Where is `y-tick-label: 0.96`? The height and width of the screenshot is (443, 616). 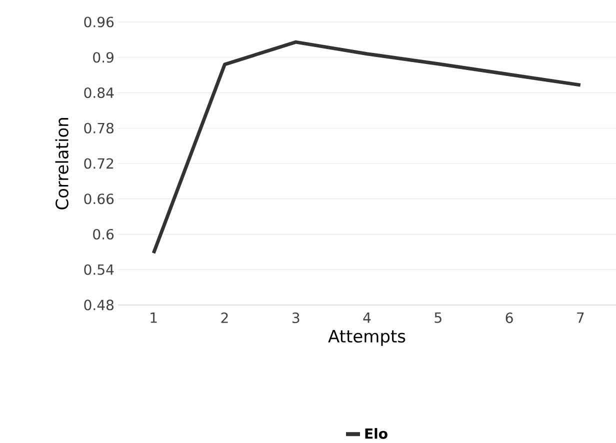 y-tick-label: 0.96 is located at coordinates (99, 22).